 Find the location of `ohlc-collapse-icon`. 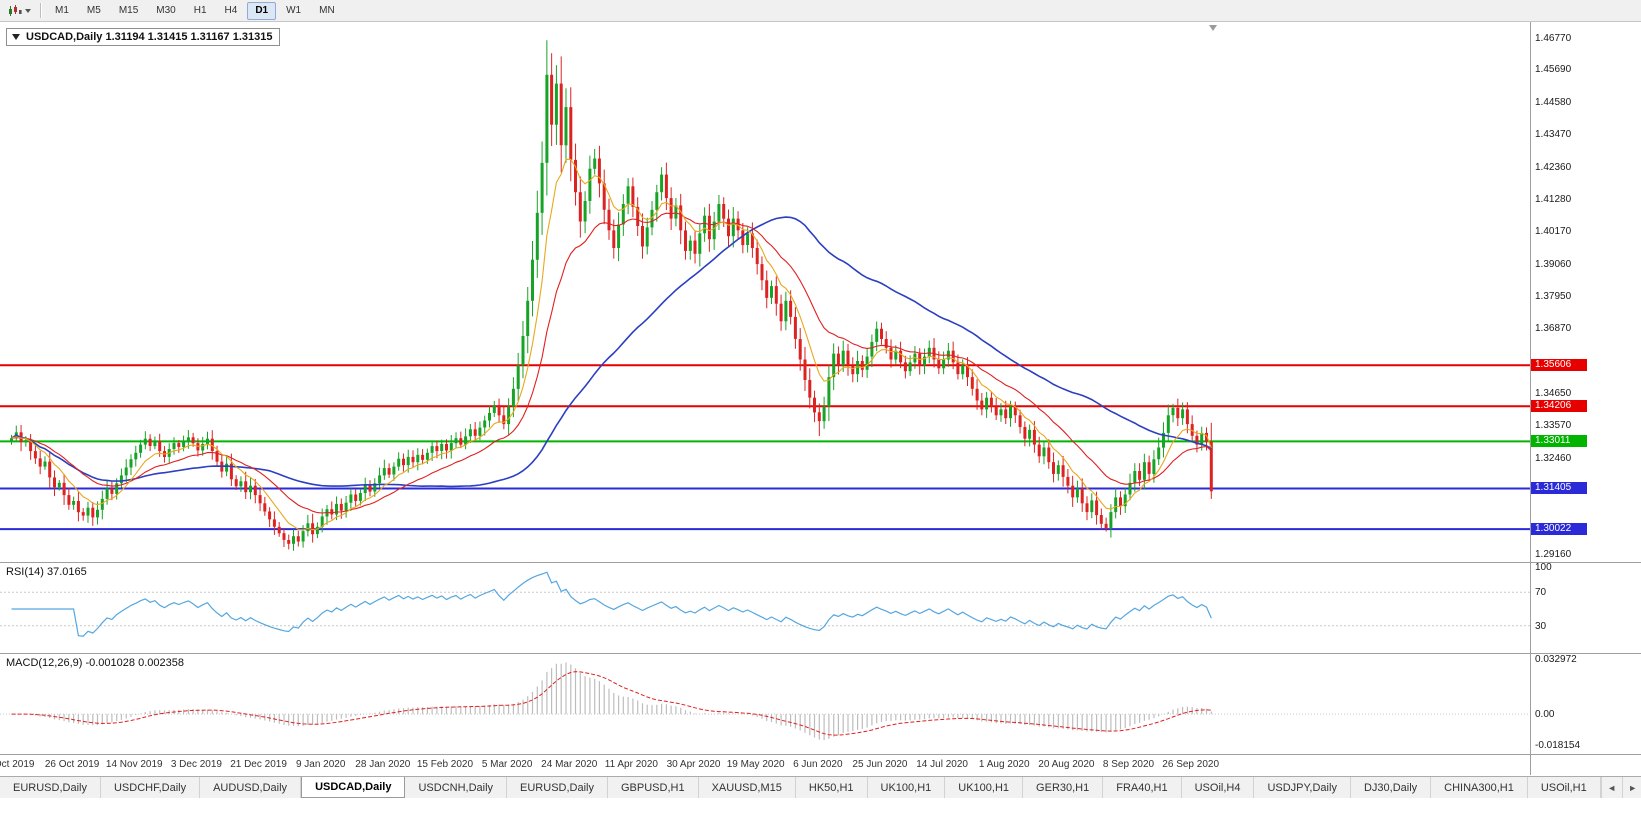

ohlc-collapse-icon is located at coordinates (16, 37).